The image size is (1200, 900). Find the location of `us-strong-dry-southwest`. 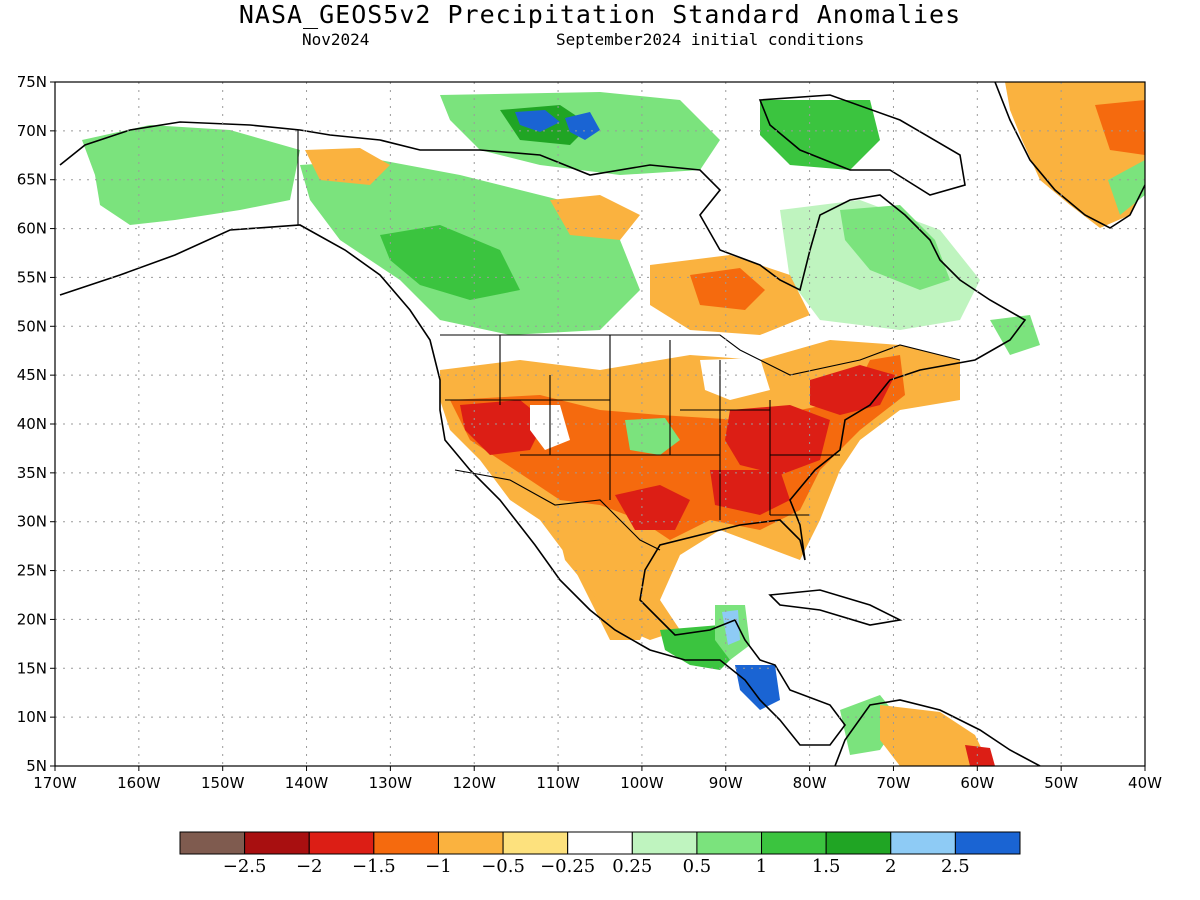

us-strong-dry-southwest is located at coordinates (502, 427).